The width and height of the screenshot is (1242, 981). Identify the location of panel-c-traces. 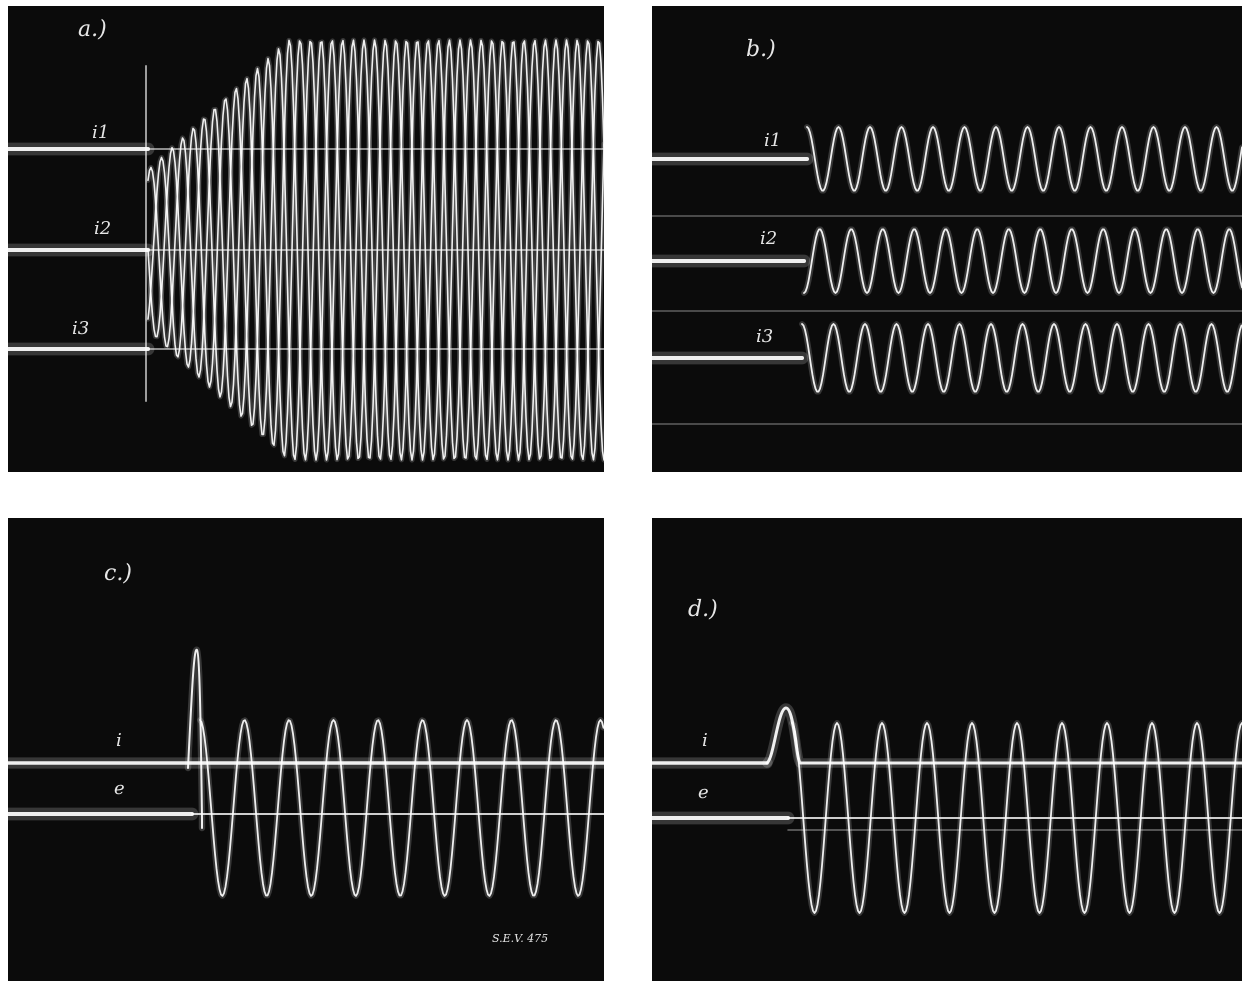
(306, 772).